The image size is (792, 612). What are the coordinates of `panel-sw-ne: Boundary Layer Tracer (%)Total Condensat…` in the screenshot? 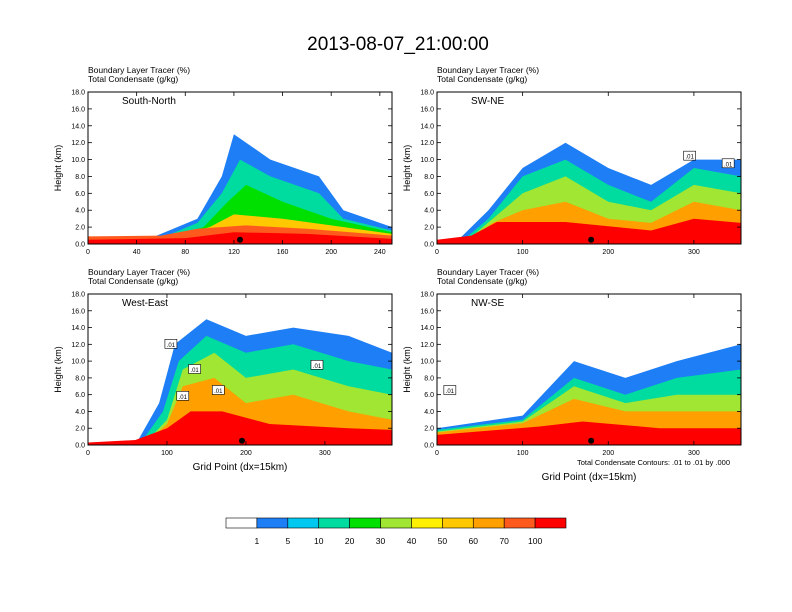 It's located at (572, 160).